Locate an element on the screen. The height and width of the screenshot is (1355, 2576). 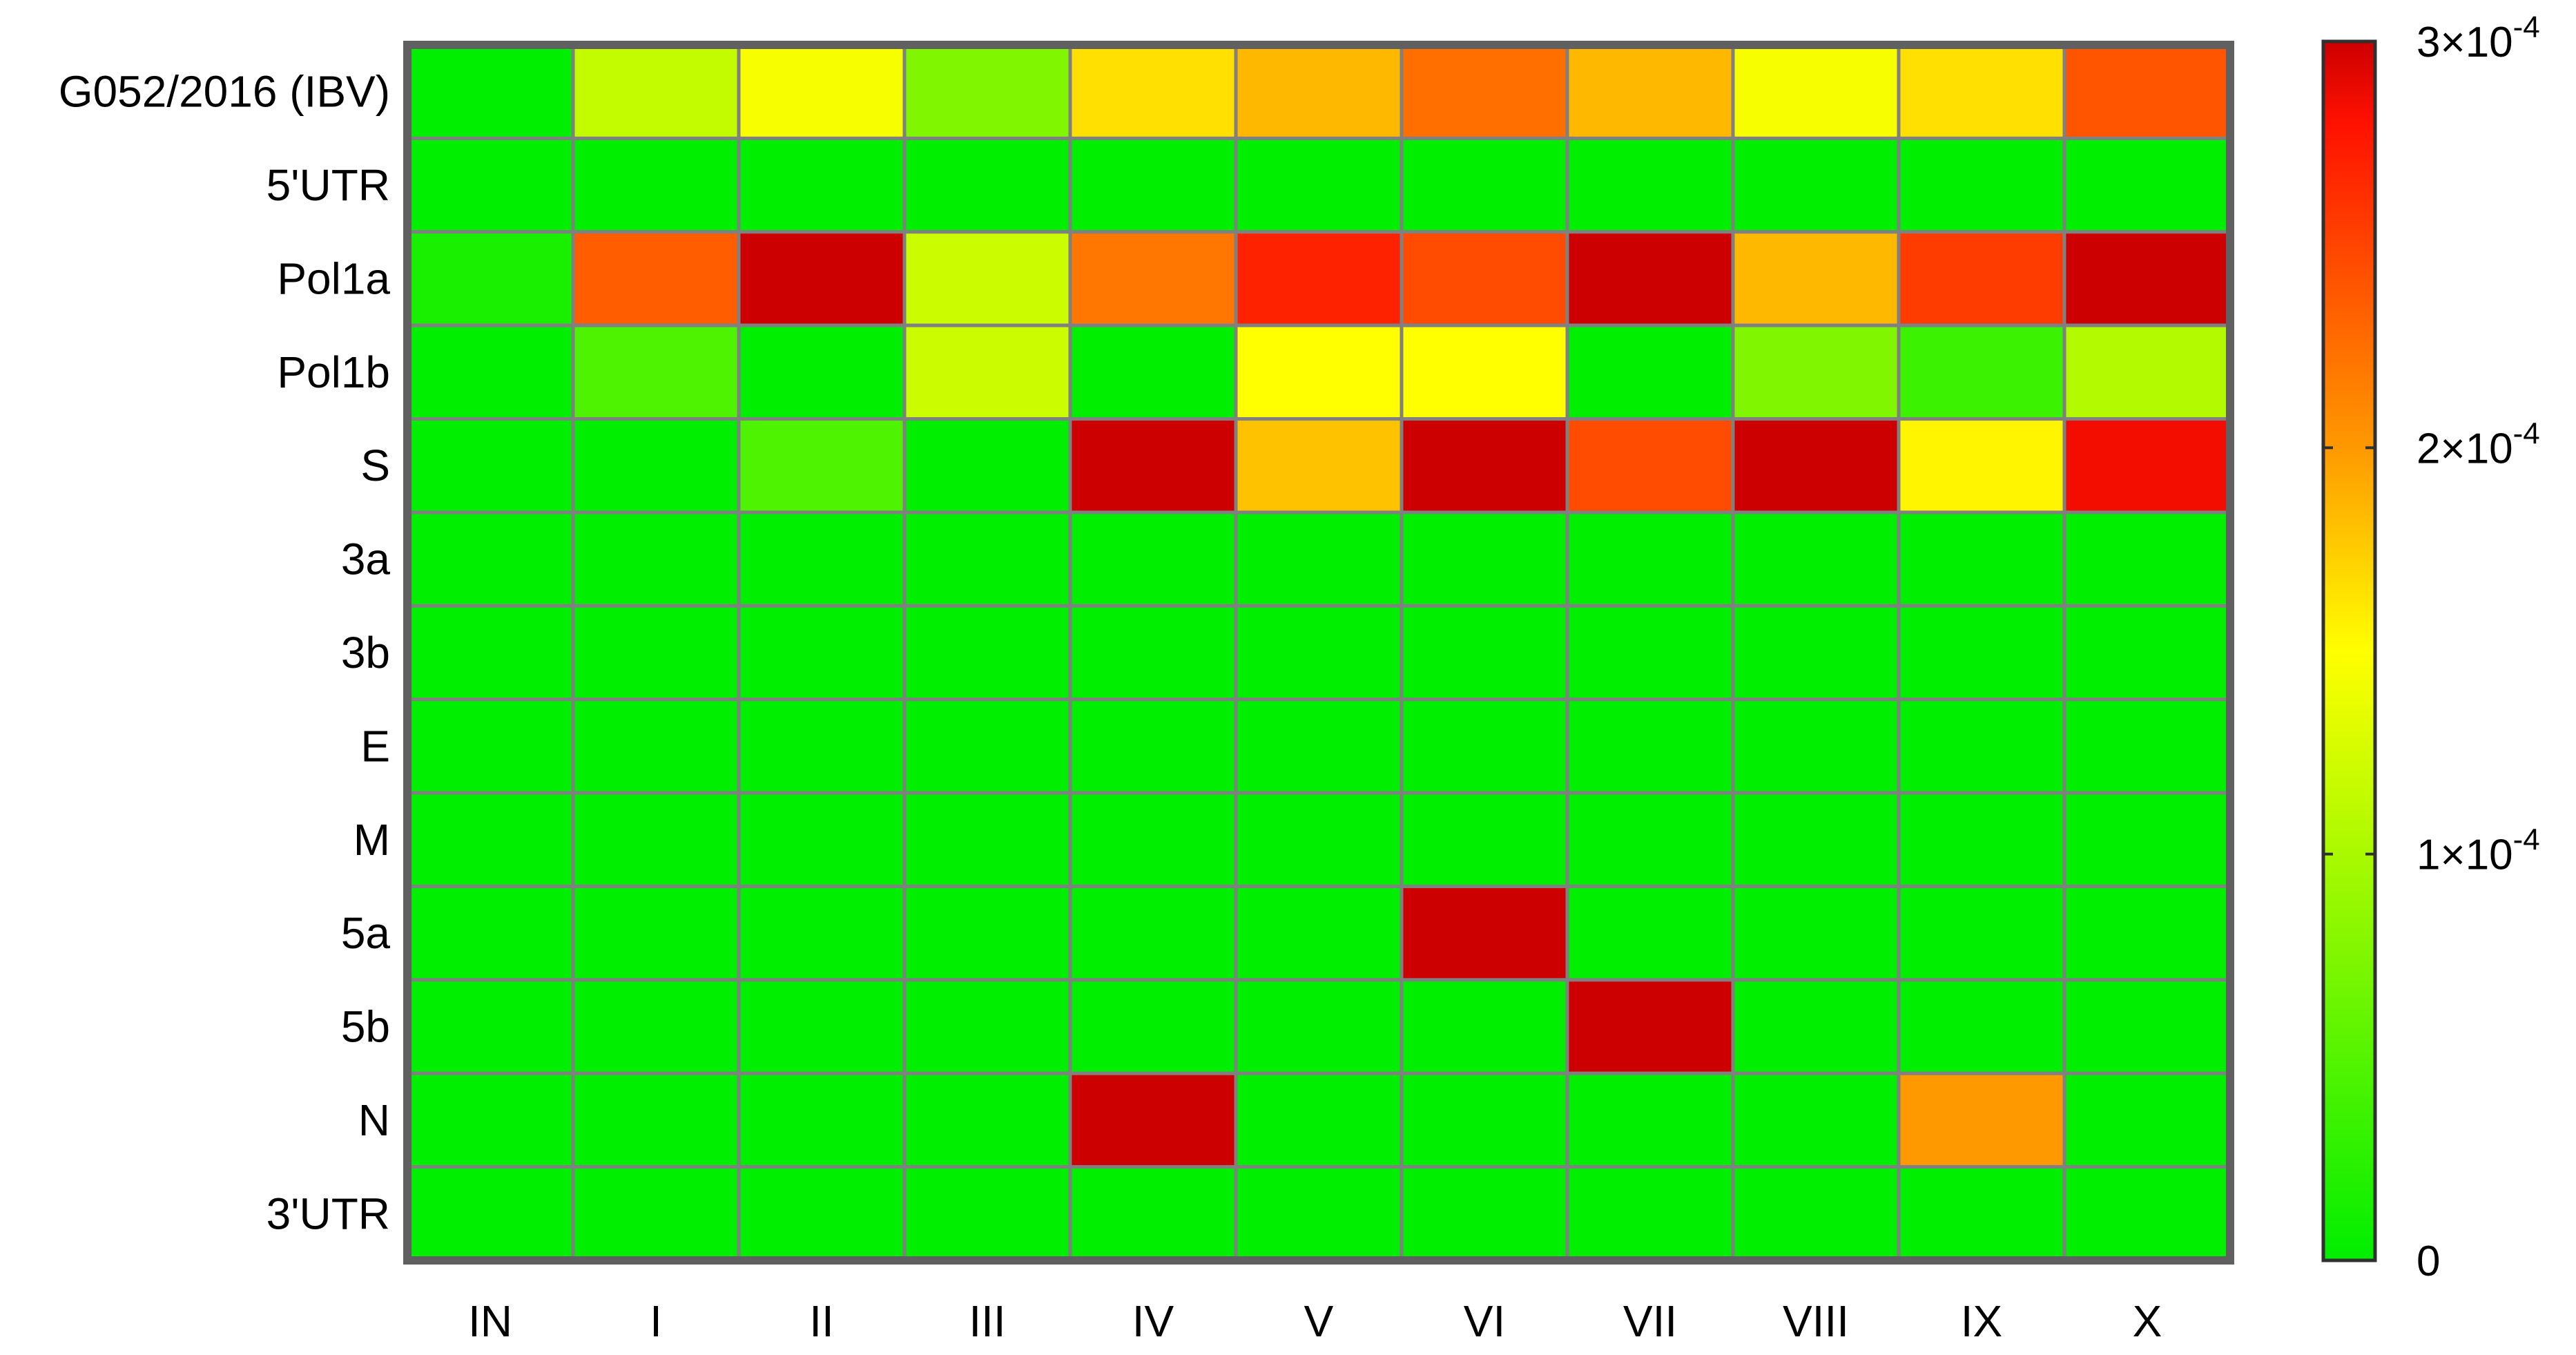
column-label: VII is located at coordinates (1650, 1321).